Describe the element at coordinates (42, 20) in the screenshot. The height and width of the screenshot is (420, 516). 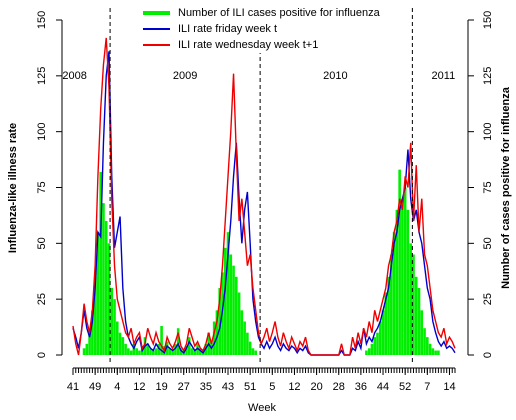
I see `y-tick-label: 150` at that location.